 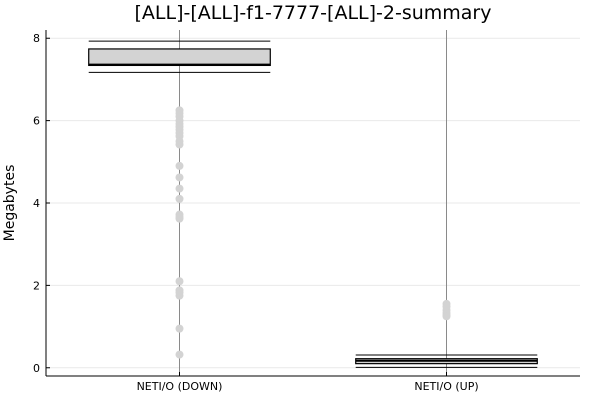 I want to click on y-tick-label: 4, so click(x=36, y=203).